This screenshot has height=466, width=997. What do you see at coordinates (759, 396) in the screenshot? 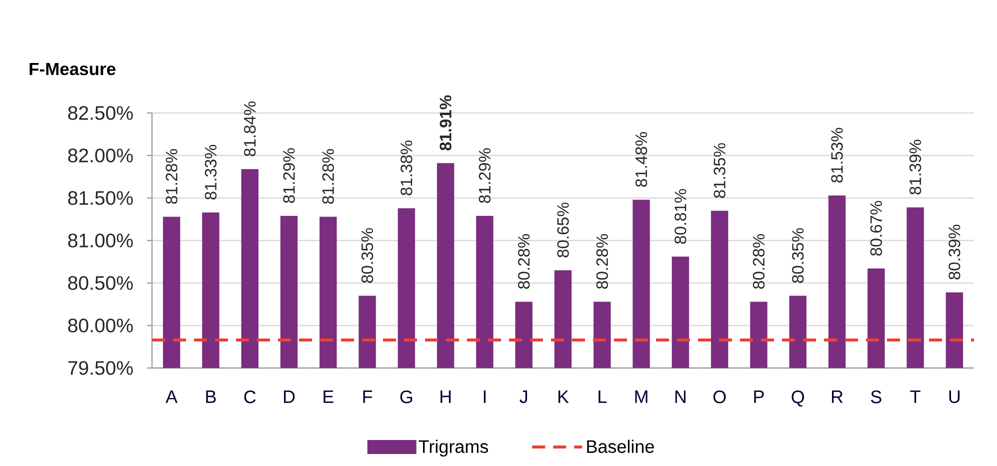
I see `x-tick-label: P` at bounding box center [759, 396].